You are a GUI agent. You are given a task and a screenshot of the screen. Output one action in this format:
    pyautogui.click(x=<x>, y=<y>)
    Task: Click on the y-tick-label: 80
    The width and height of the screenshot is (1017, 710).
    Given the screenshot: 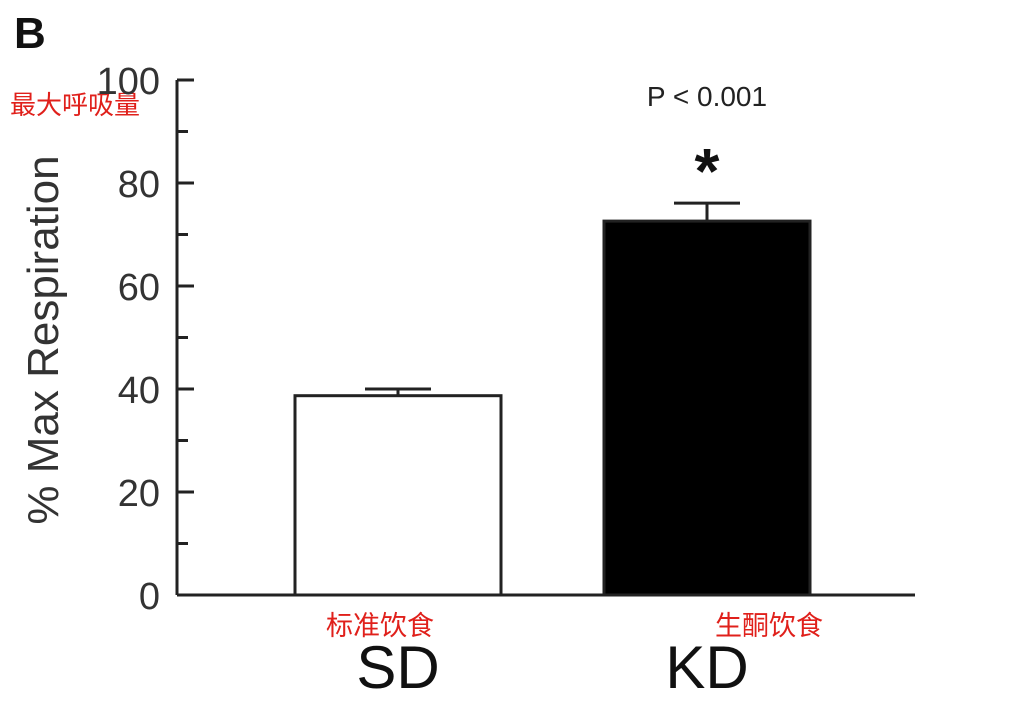 What is the action you would take?
    pyautogui.click(x=139, y=185)
    